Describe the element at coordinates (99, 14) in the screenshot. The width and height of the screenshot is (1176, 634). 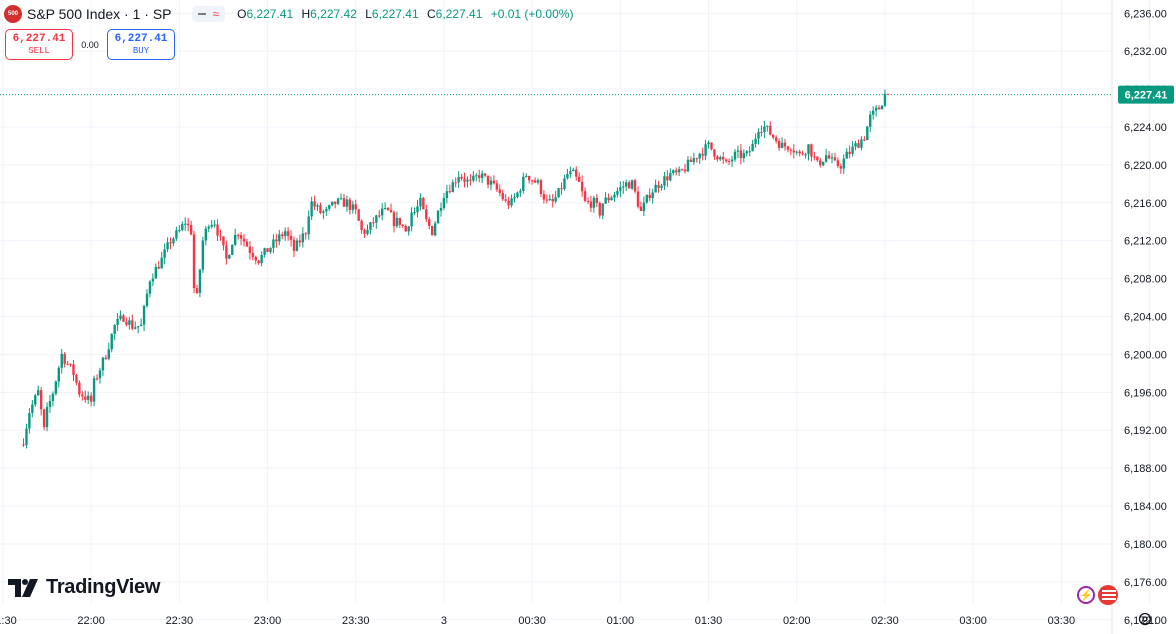
I see `symbol-title: S&P 500 Index · 1 · SP` at that location.